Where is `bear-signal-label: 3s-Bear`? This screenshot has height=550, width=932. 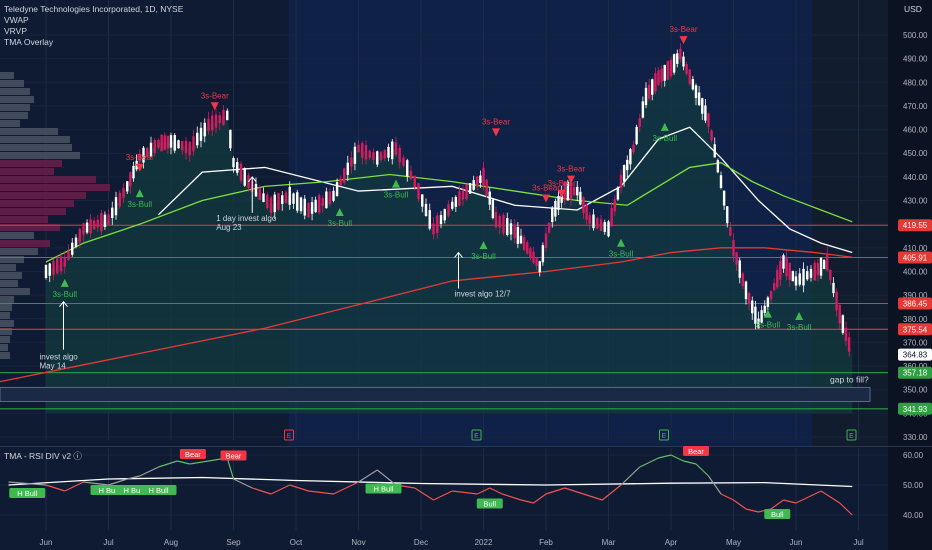
bear-signal-label: 3s-Bear is located at coordinates (562, 183).